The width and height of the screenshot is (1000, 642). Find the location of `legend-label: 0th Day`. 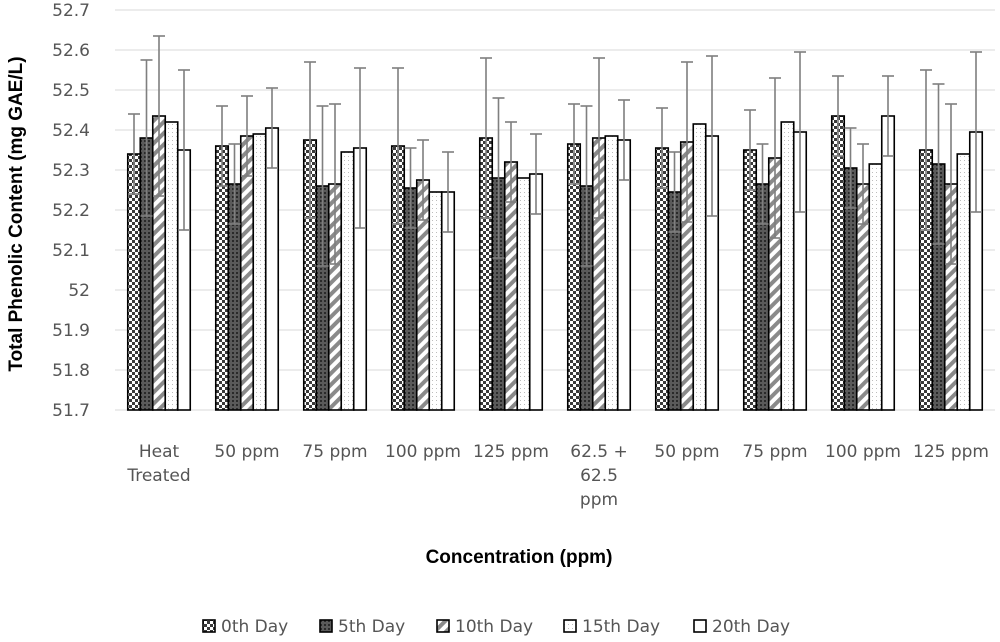

legend-label: 0th Day is located at coordinates (254, 627).